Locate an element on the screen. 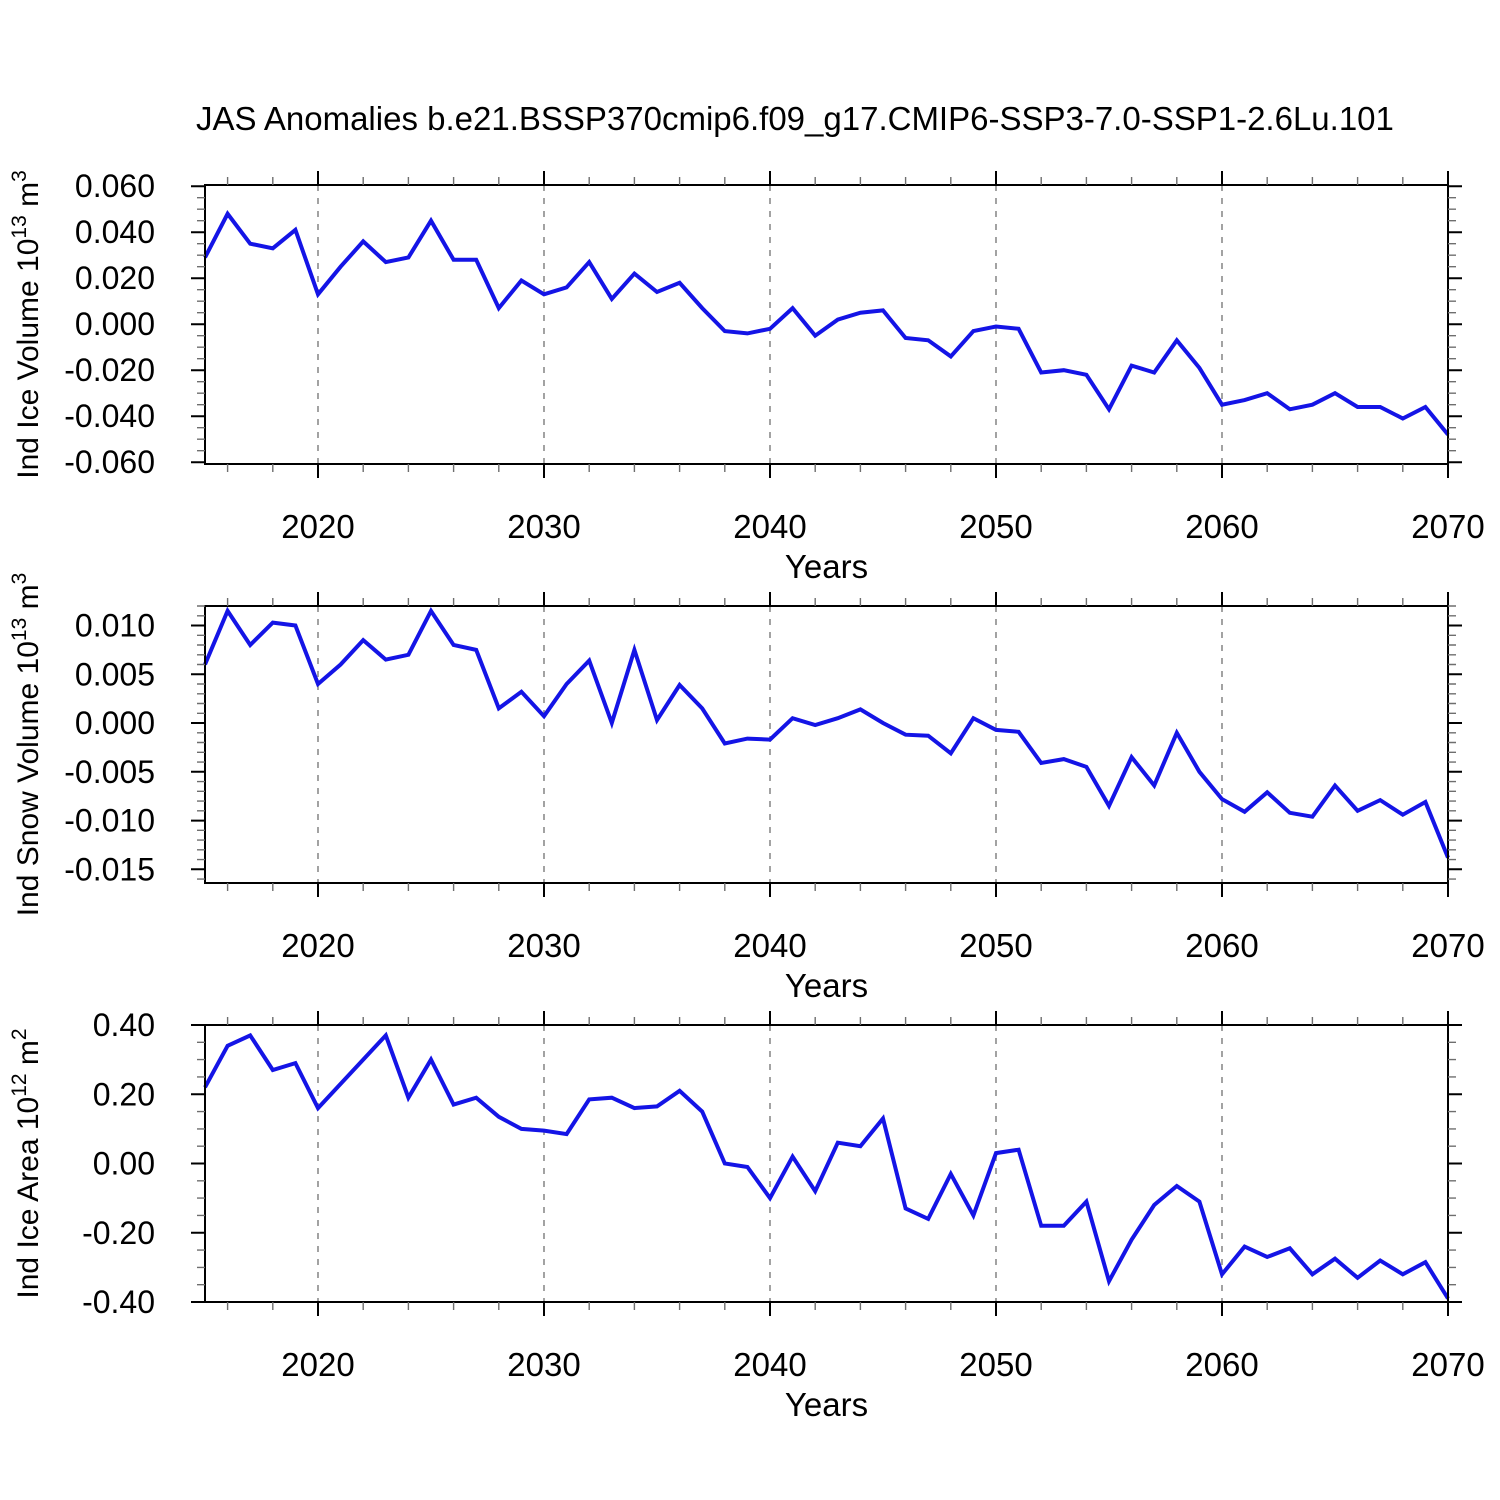 This screenshot has width=1500, height=1500. y-tick-label: -0.015 is located at coordinates (109, 869).